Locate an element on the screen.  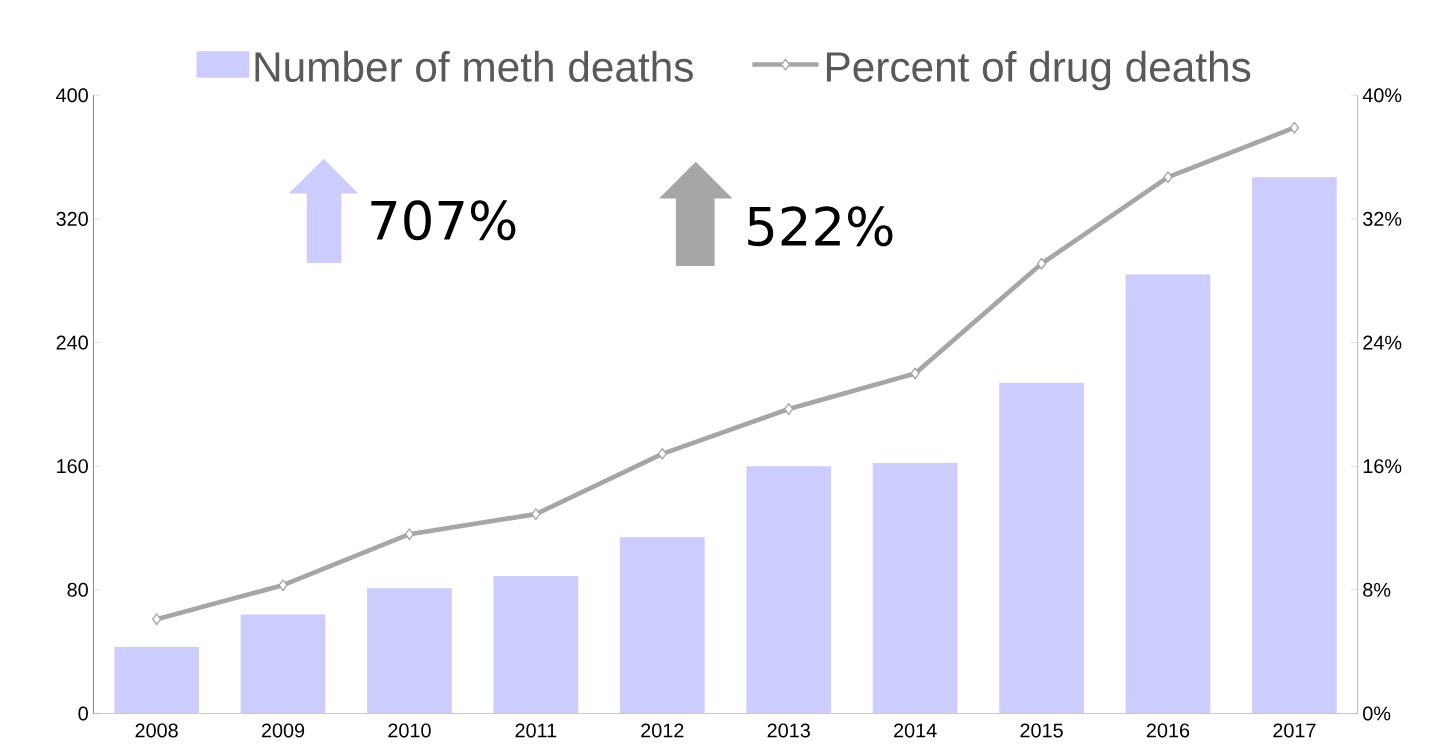
x-tick-label: 2010 is located at coordinates (409, 730).